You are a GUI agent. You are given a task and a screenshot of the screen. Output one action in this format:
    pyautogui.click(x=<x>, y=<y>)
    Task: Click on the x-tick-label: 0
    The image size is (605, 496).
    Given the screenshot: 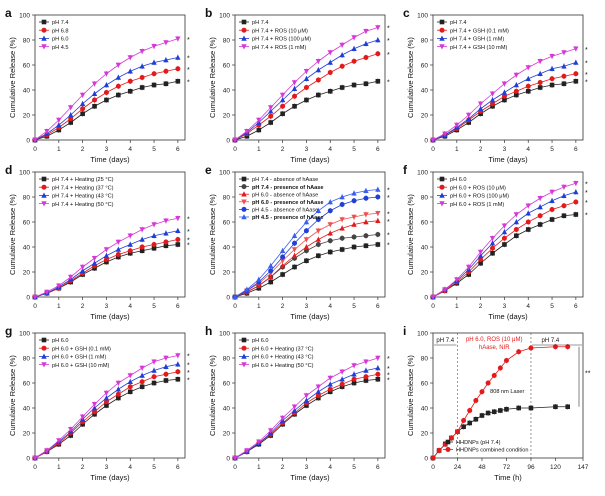 What is the action you would take?
    pyautogui.click(x=235, y=149)
    